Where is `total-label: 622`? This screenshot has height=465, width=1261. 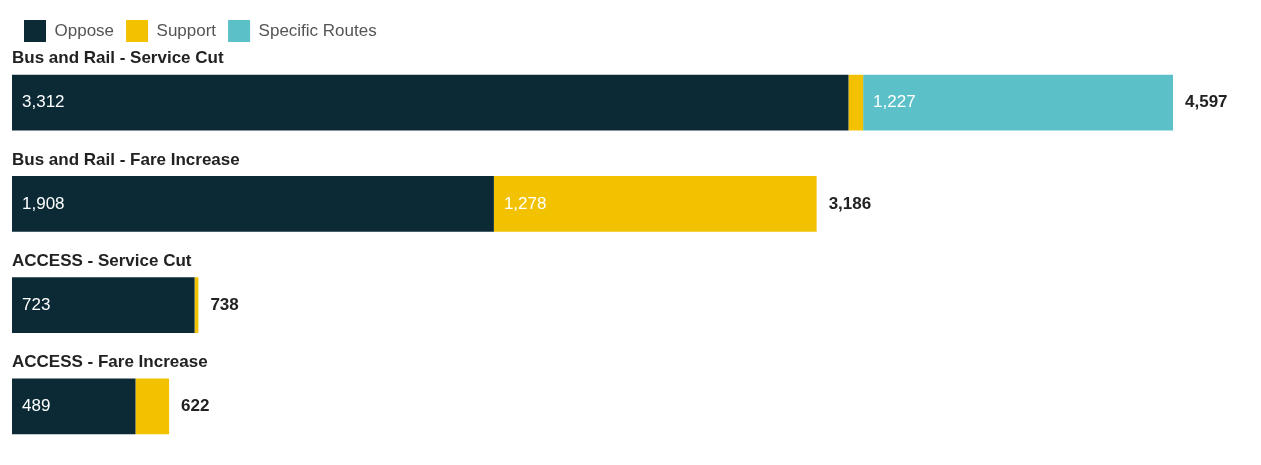
total-label: 622 is located at coordinates (195, 406).